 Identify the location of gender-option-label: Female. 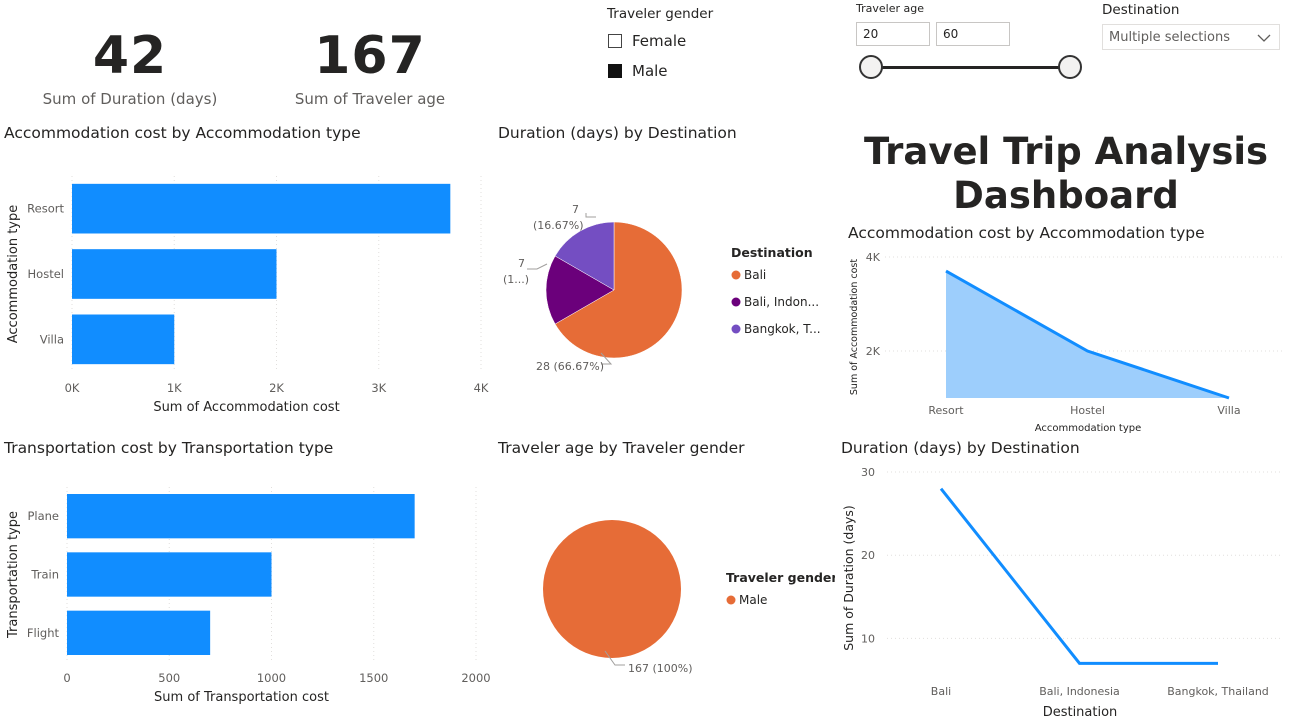
(659, 41).